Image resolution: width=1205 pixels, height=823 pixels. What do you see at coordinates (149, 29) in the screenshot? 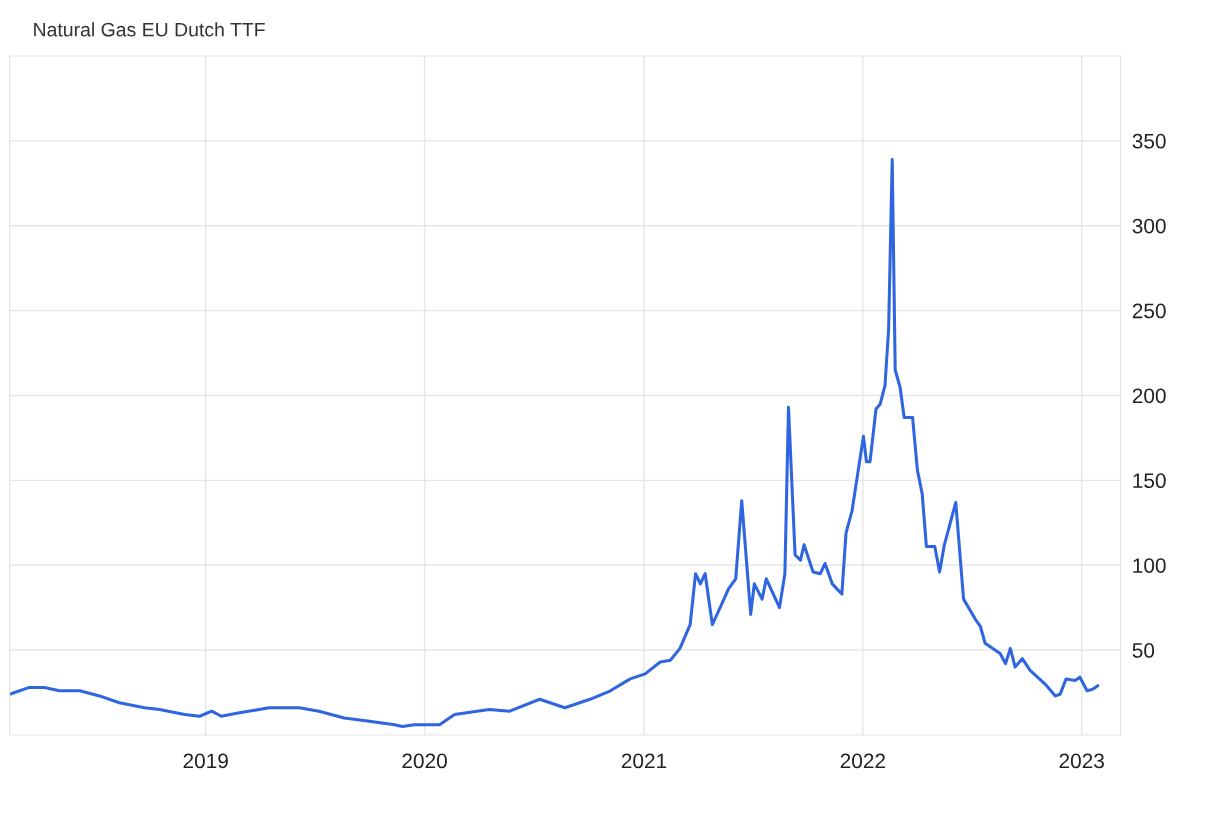
I see `chart-title: Natural Gas EU Dutch TTF` at bounding box center [149, 29].